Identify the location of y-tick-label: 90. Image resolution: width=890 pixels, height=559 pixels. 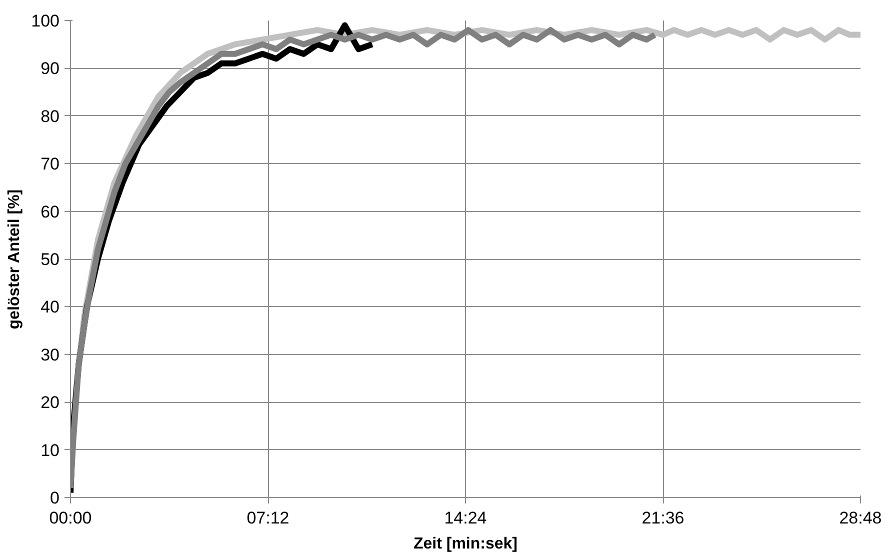
(50, 68).